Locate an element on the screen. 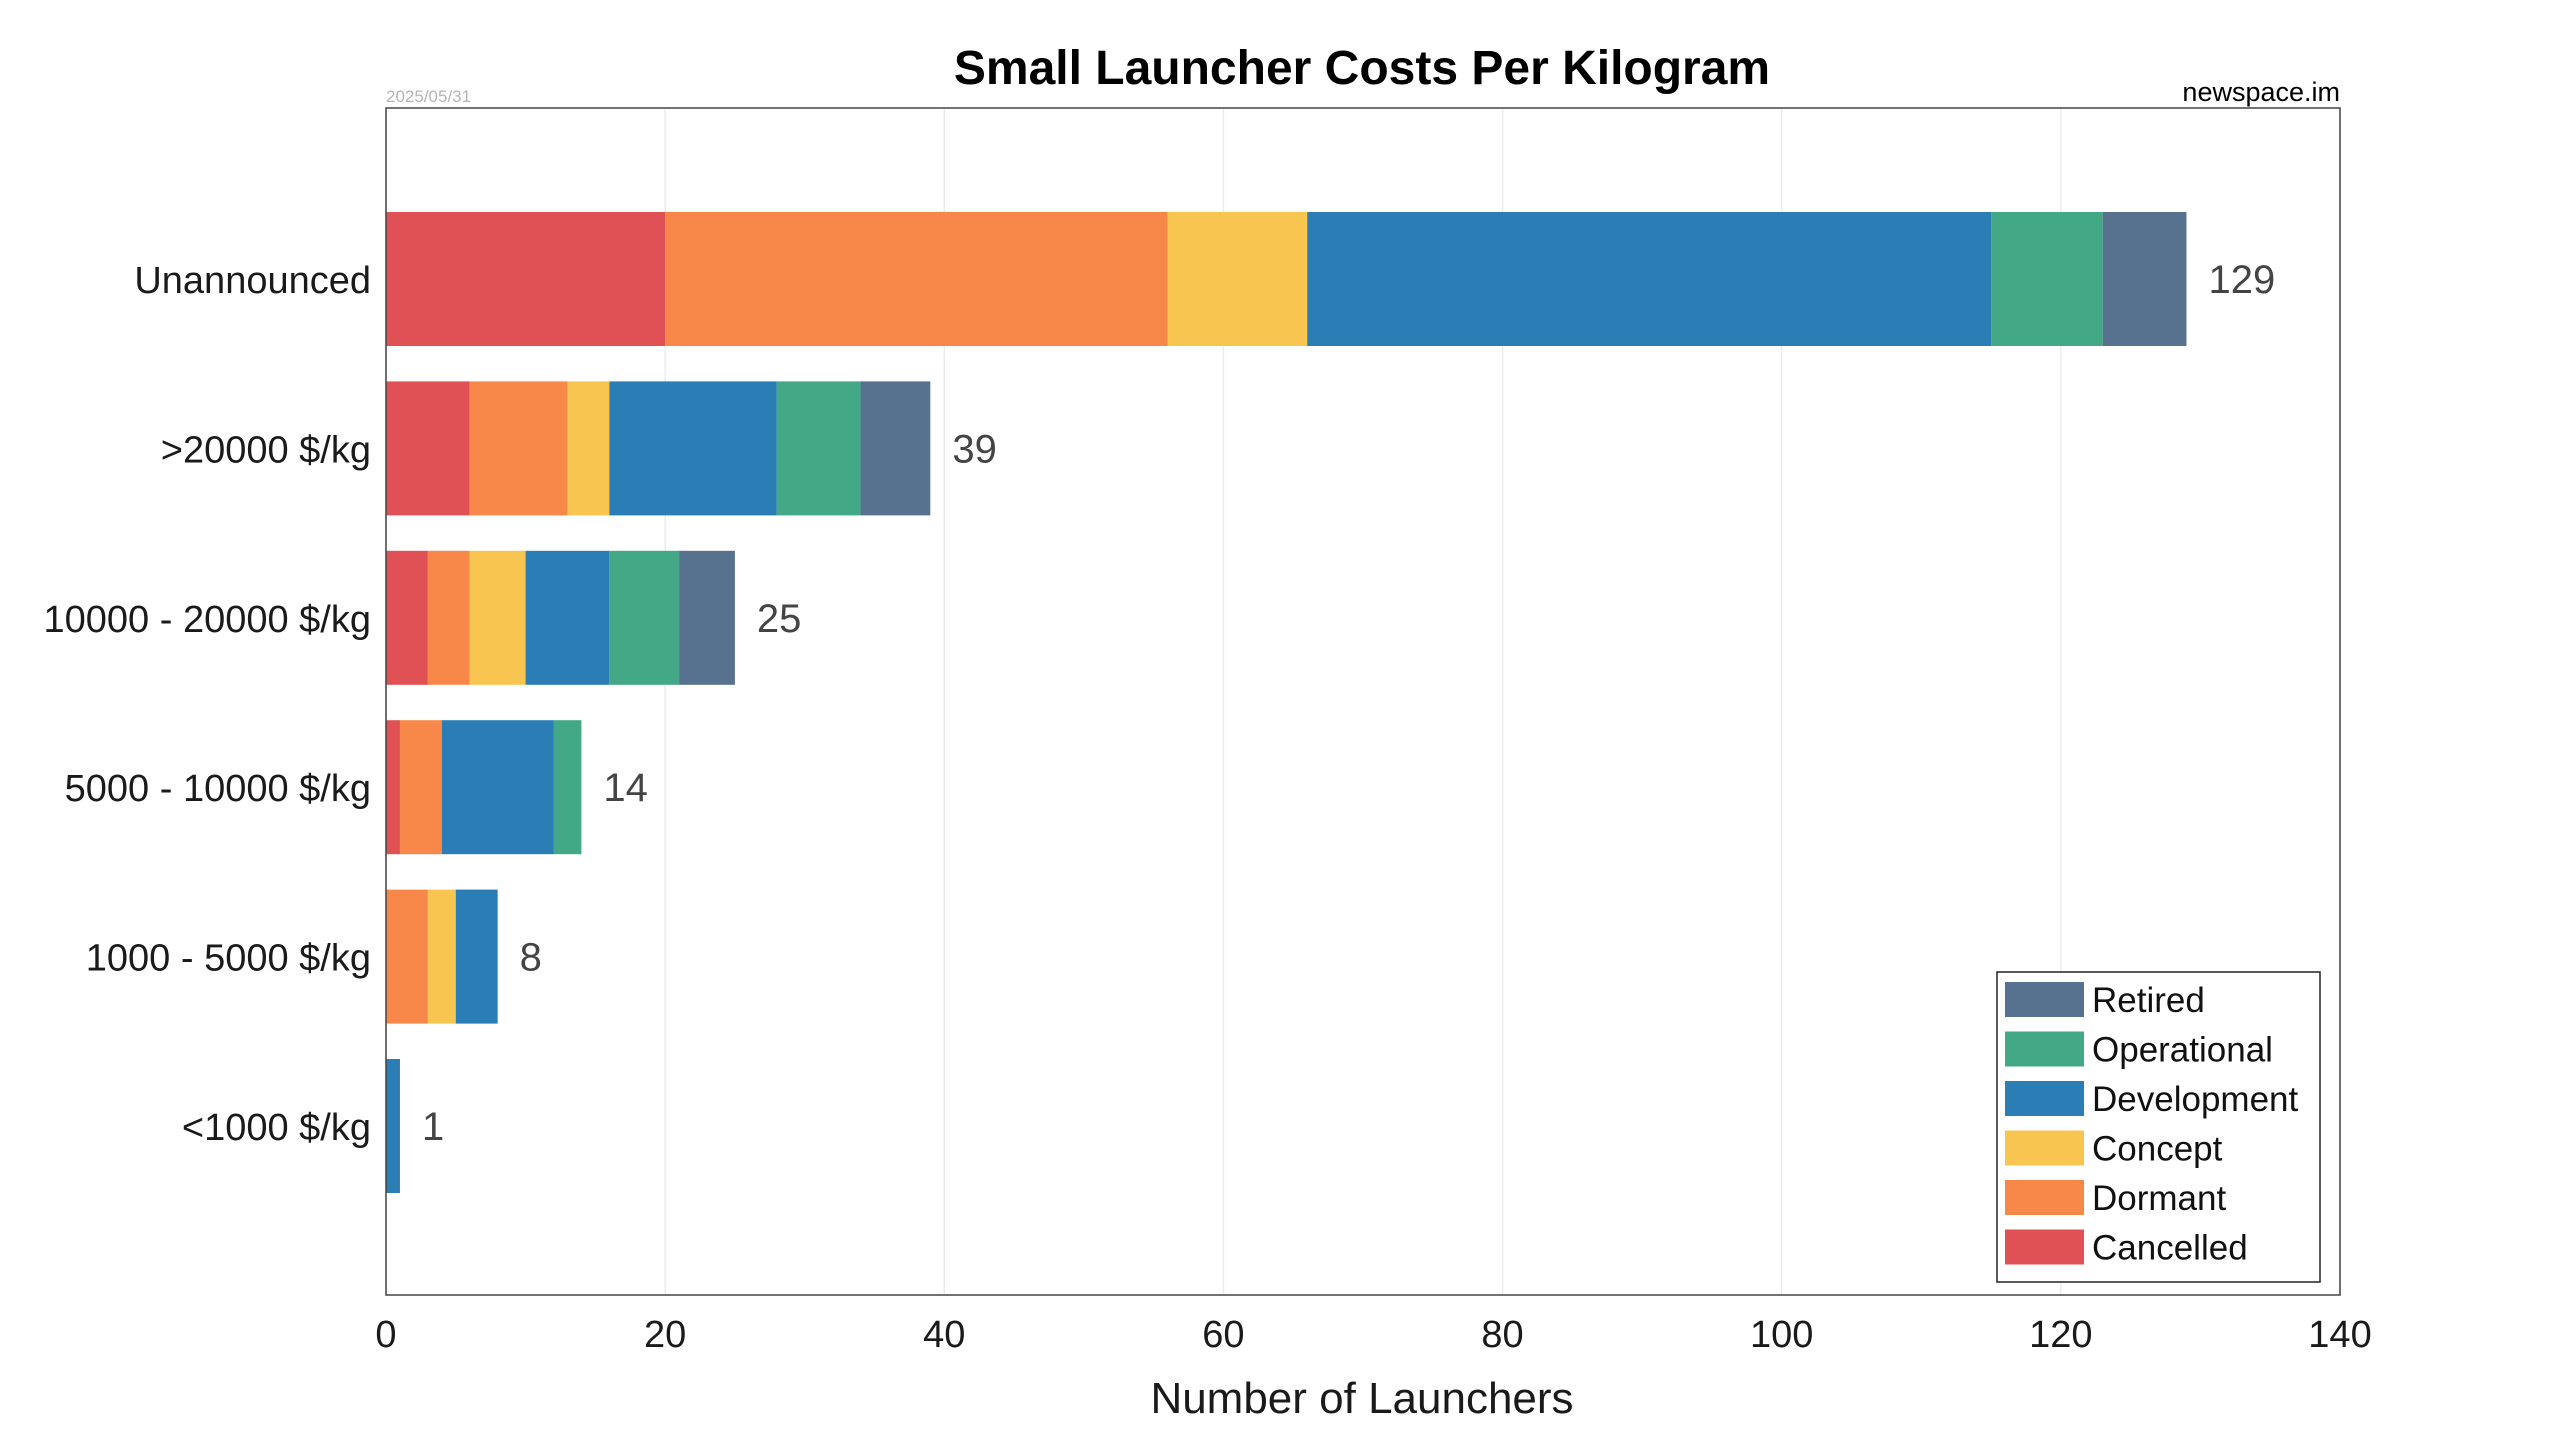 This screenshot has width=2560, height=1440. legend-swatch-development is located at coordinates (2044, 1098).